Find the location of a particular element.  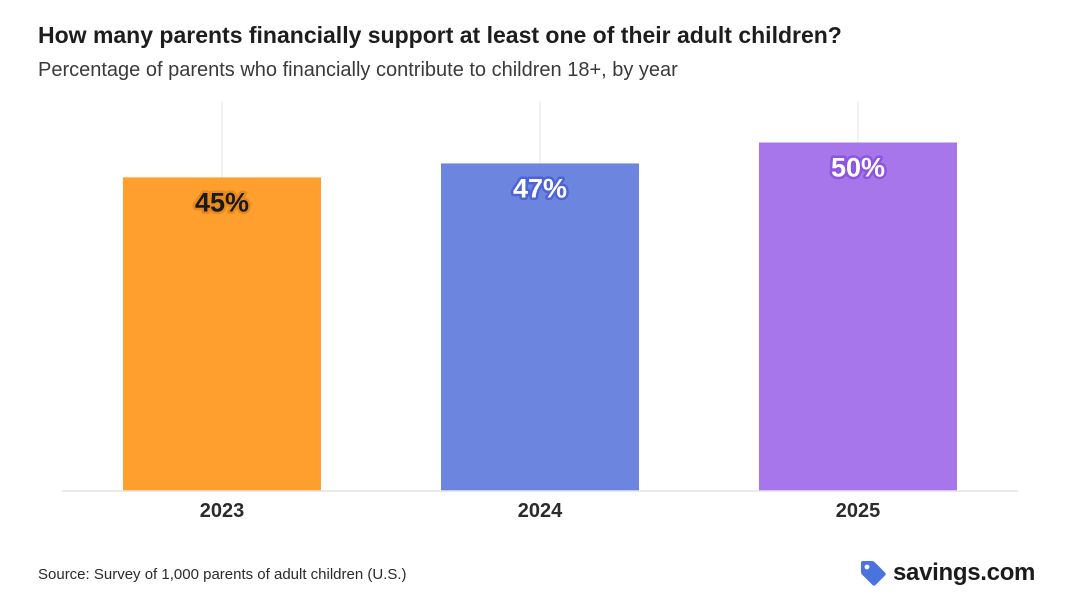

x-tick-2023: 2023 is located at coordinates (222, 511).